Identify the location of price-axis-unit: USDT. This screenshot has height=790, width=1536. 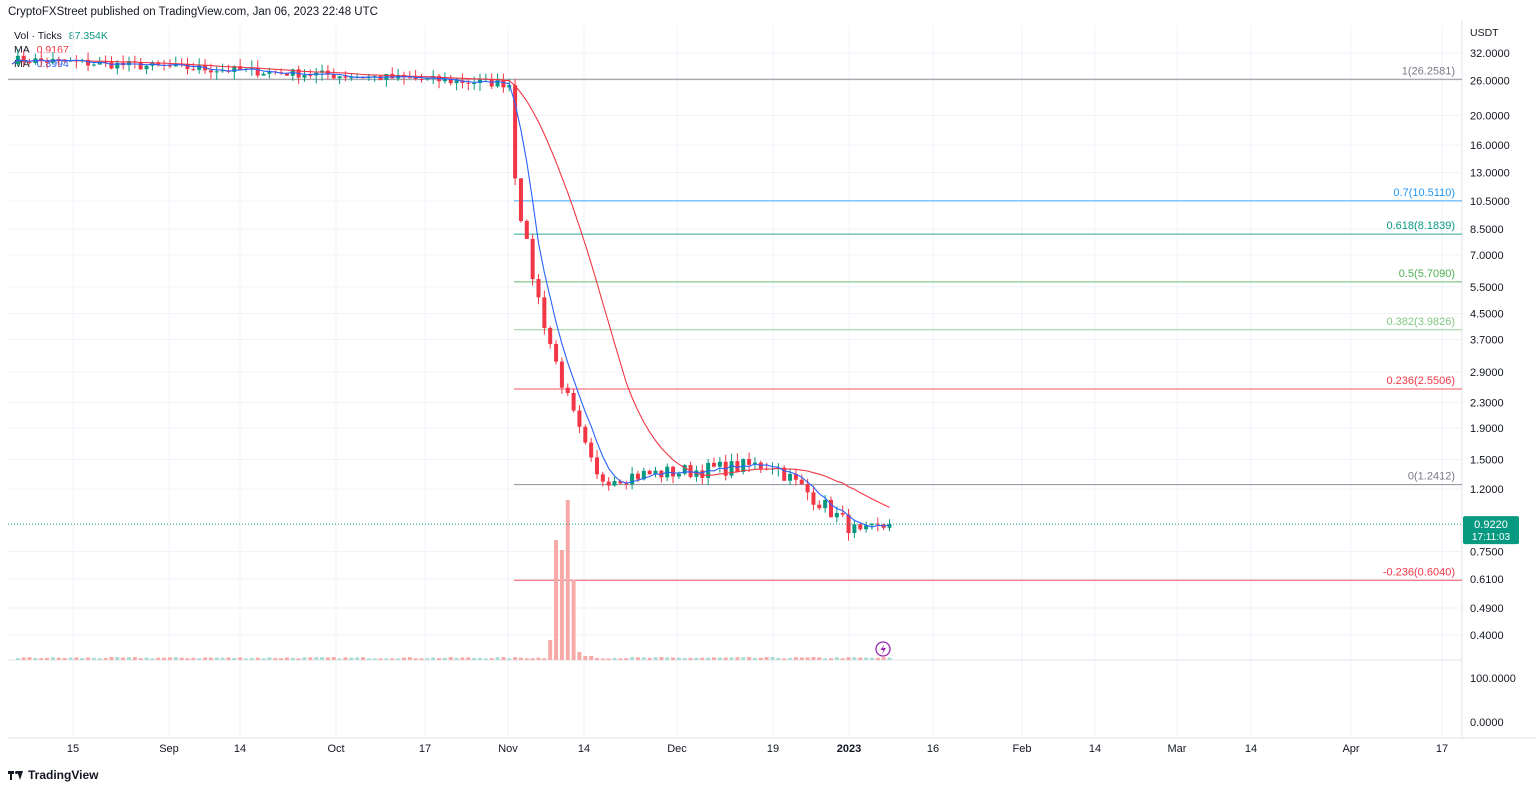
(1484, 33).